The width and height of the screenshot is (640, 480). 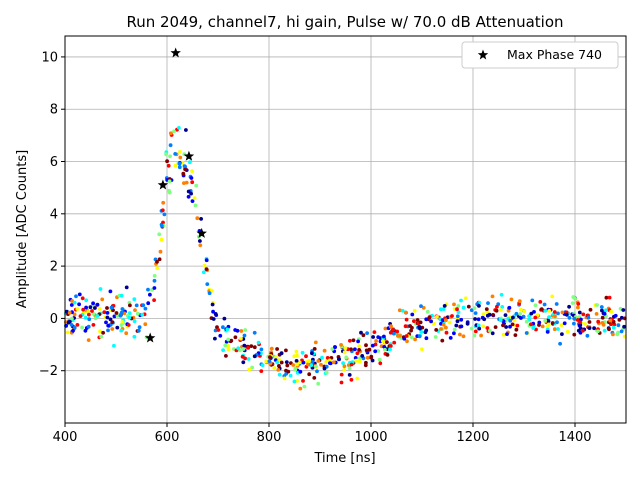 What do you see at coordinates (54, 110) in the screenshot?
I see `y-tick-label: 8` at bounding box center [54, 110].